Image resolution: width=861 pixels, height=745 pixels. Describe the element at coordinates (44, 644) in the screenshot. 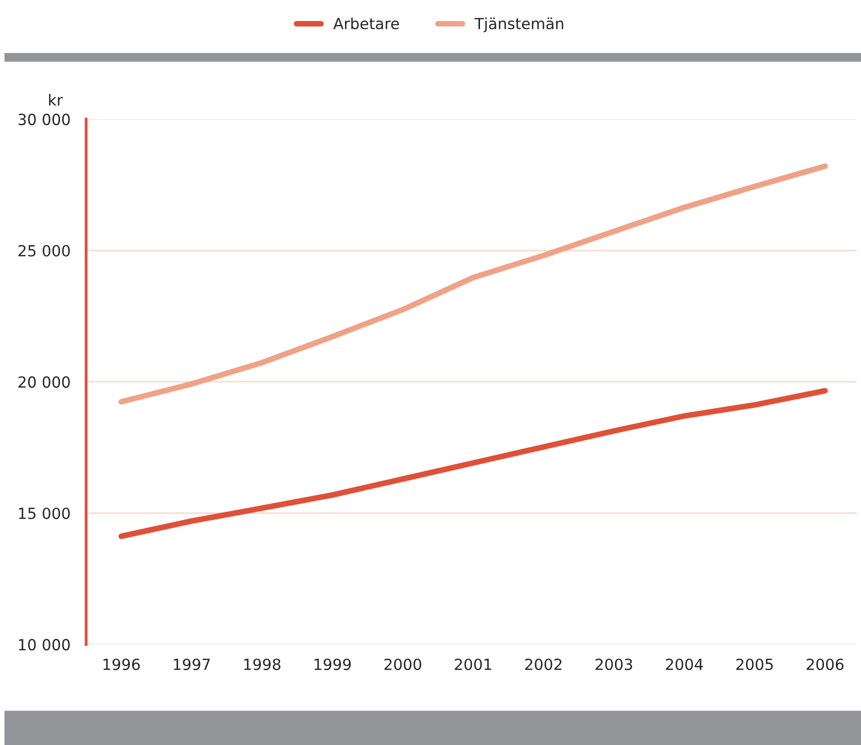

I see `y-tick-label: 10 000` at that location.